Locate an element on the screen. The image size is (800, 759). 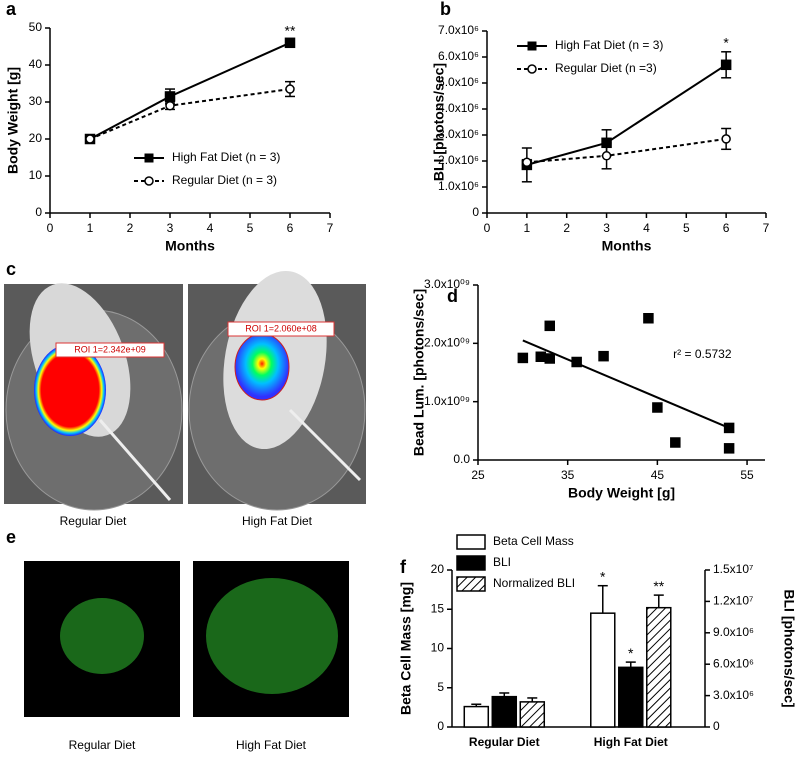
y2-tick-label: 3.0x10⁶ is located at coordinates (733, 695).